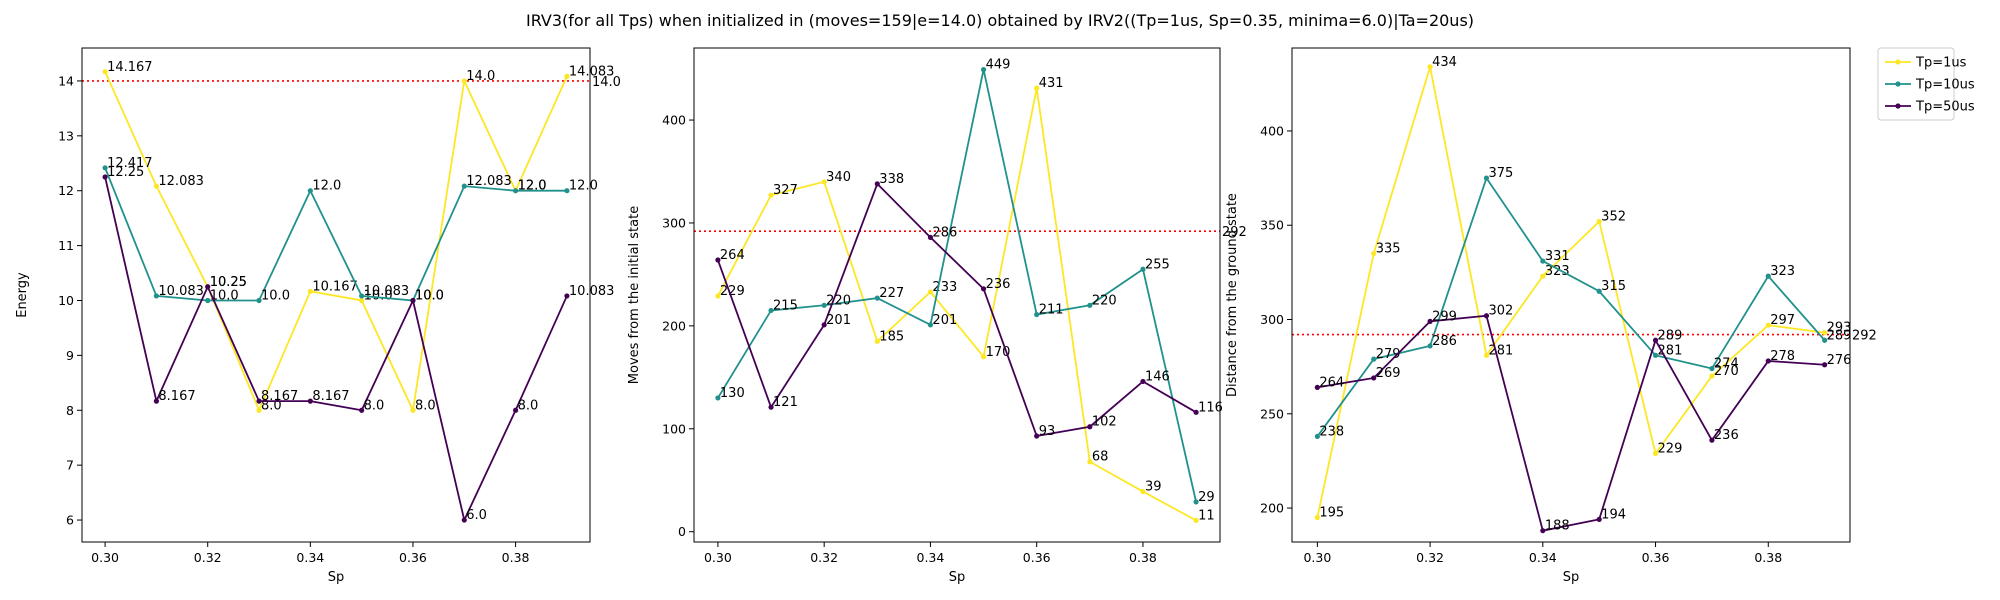 Image resolution: width=2000 pixels, height=600 pixels. What do you see at coordinates (208, 557) in the screenshot?
I see `x-tick-label: 0.32` at bounding box center [208, 557].